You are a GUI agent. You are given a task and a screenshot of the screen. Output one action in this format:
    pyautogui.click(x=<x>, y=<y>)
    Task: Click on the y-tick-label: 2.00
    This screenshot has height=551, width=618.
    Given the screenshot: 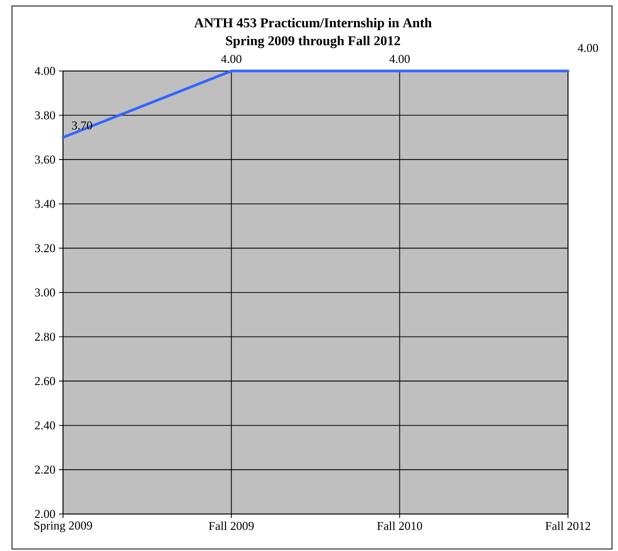 What is the action you would take?
    pyautogui.click(x=45, y=514)
    